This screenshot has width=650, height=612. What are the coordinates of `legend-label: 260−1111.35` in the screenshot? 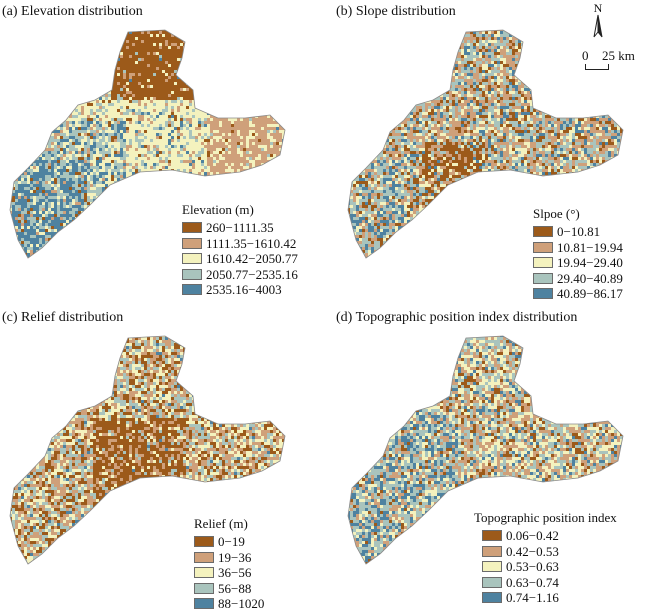 It's located at (240, 227).